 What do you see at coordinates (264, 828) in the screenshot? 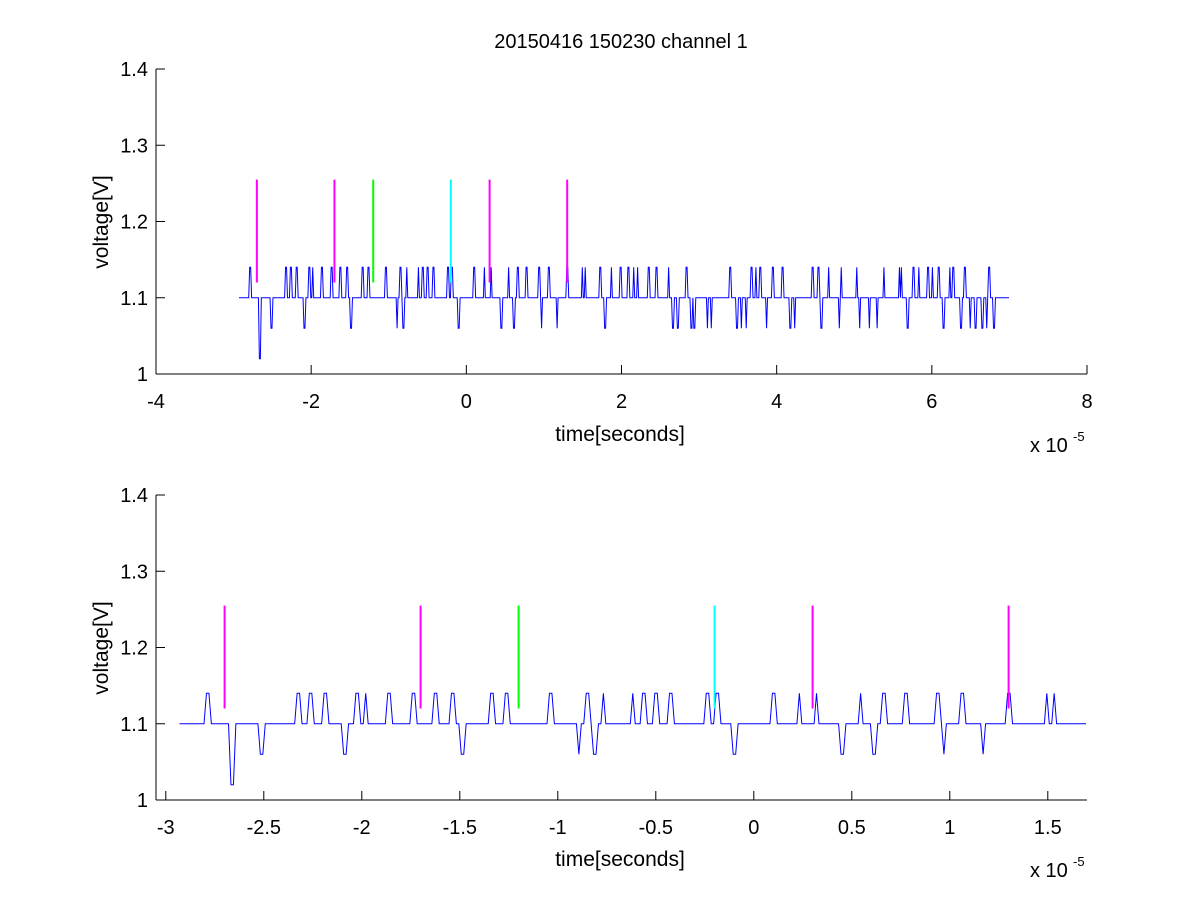
I see `x-tick-label: -2.5` at bounding box center [264, 828].